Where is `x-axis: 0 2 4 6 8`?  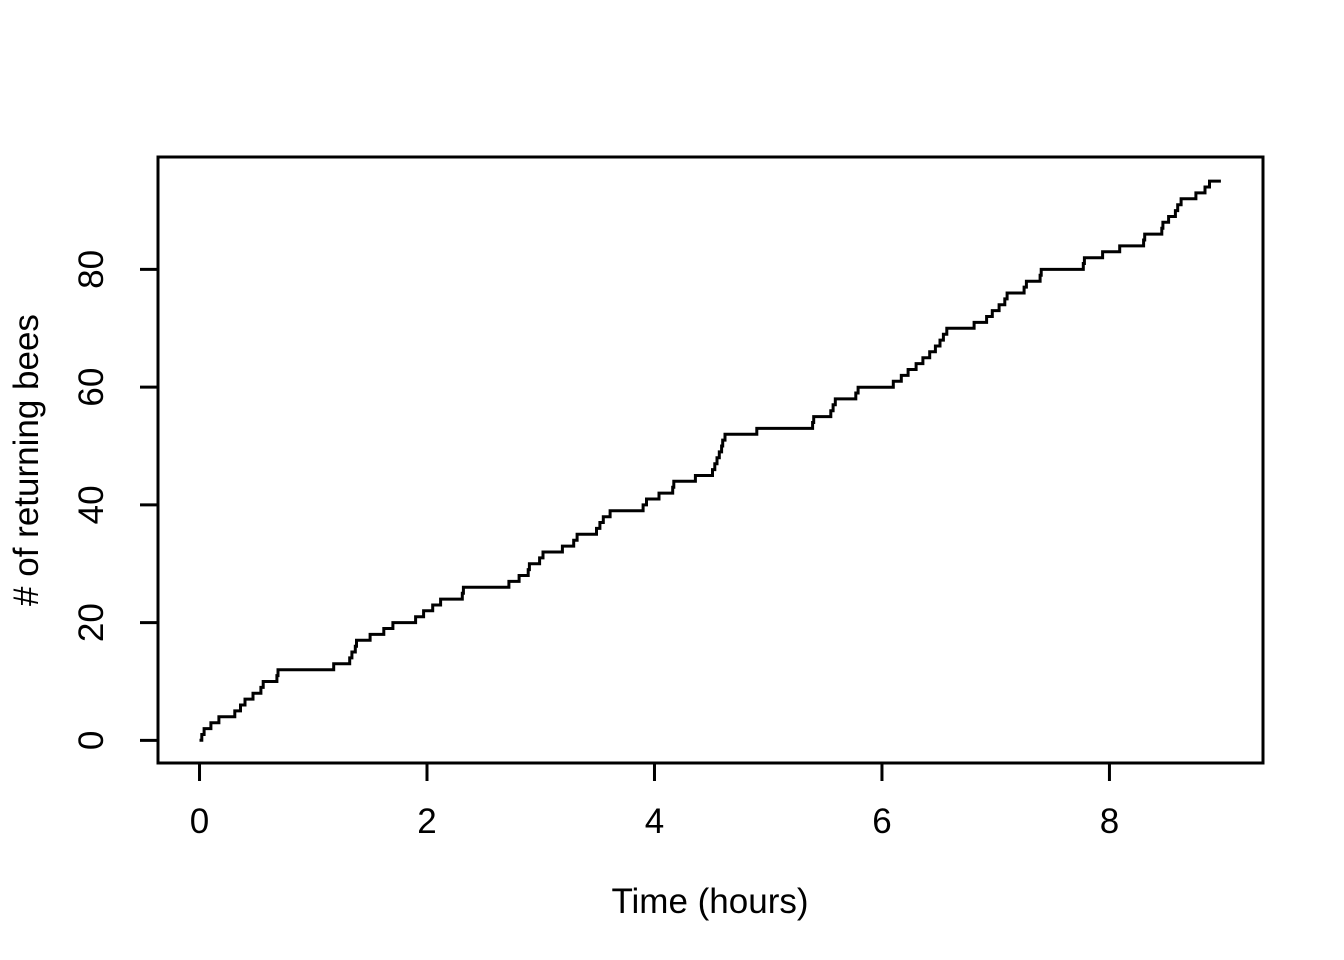
x-axis: 0 2 4 6 8 is located at coordinates (654, 802).